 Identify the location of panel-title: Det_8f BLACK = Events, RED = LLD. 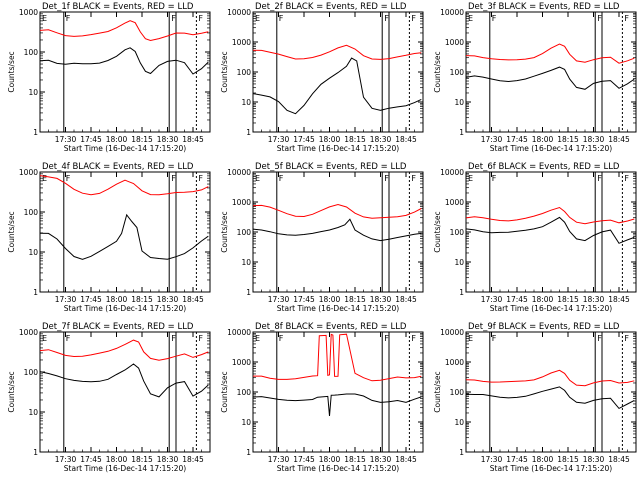
(331, 327).